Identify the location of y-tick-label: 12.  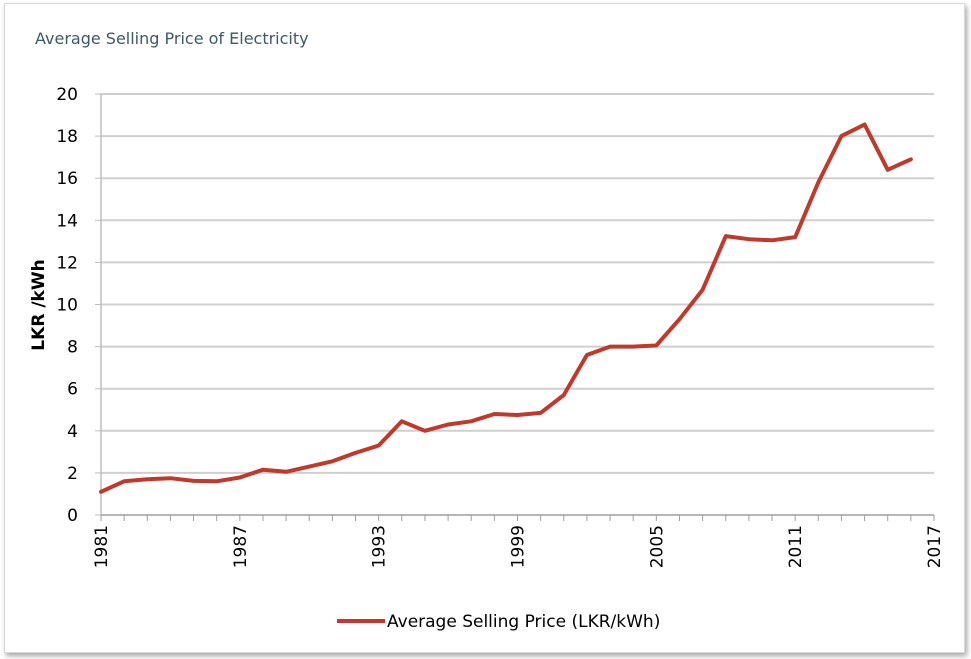
(67, 263).